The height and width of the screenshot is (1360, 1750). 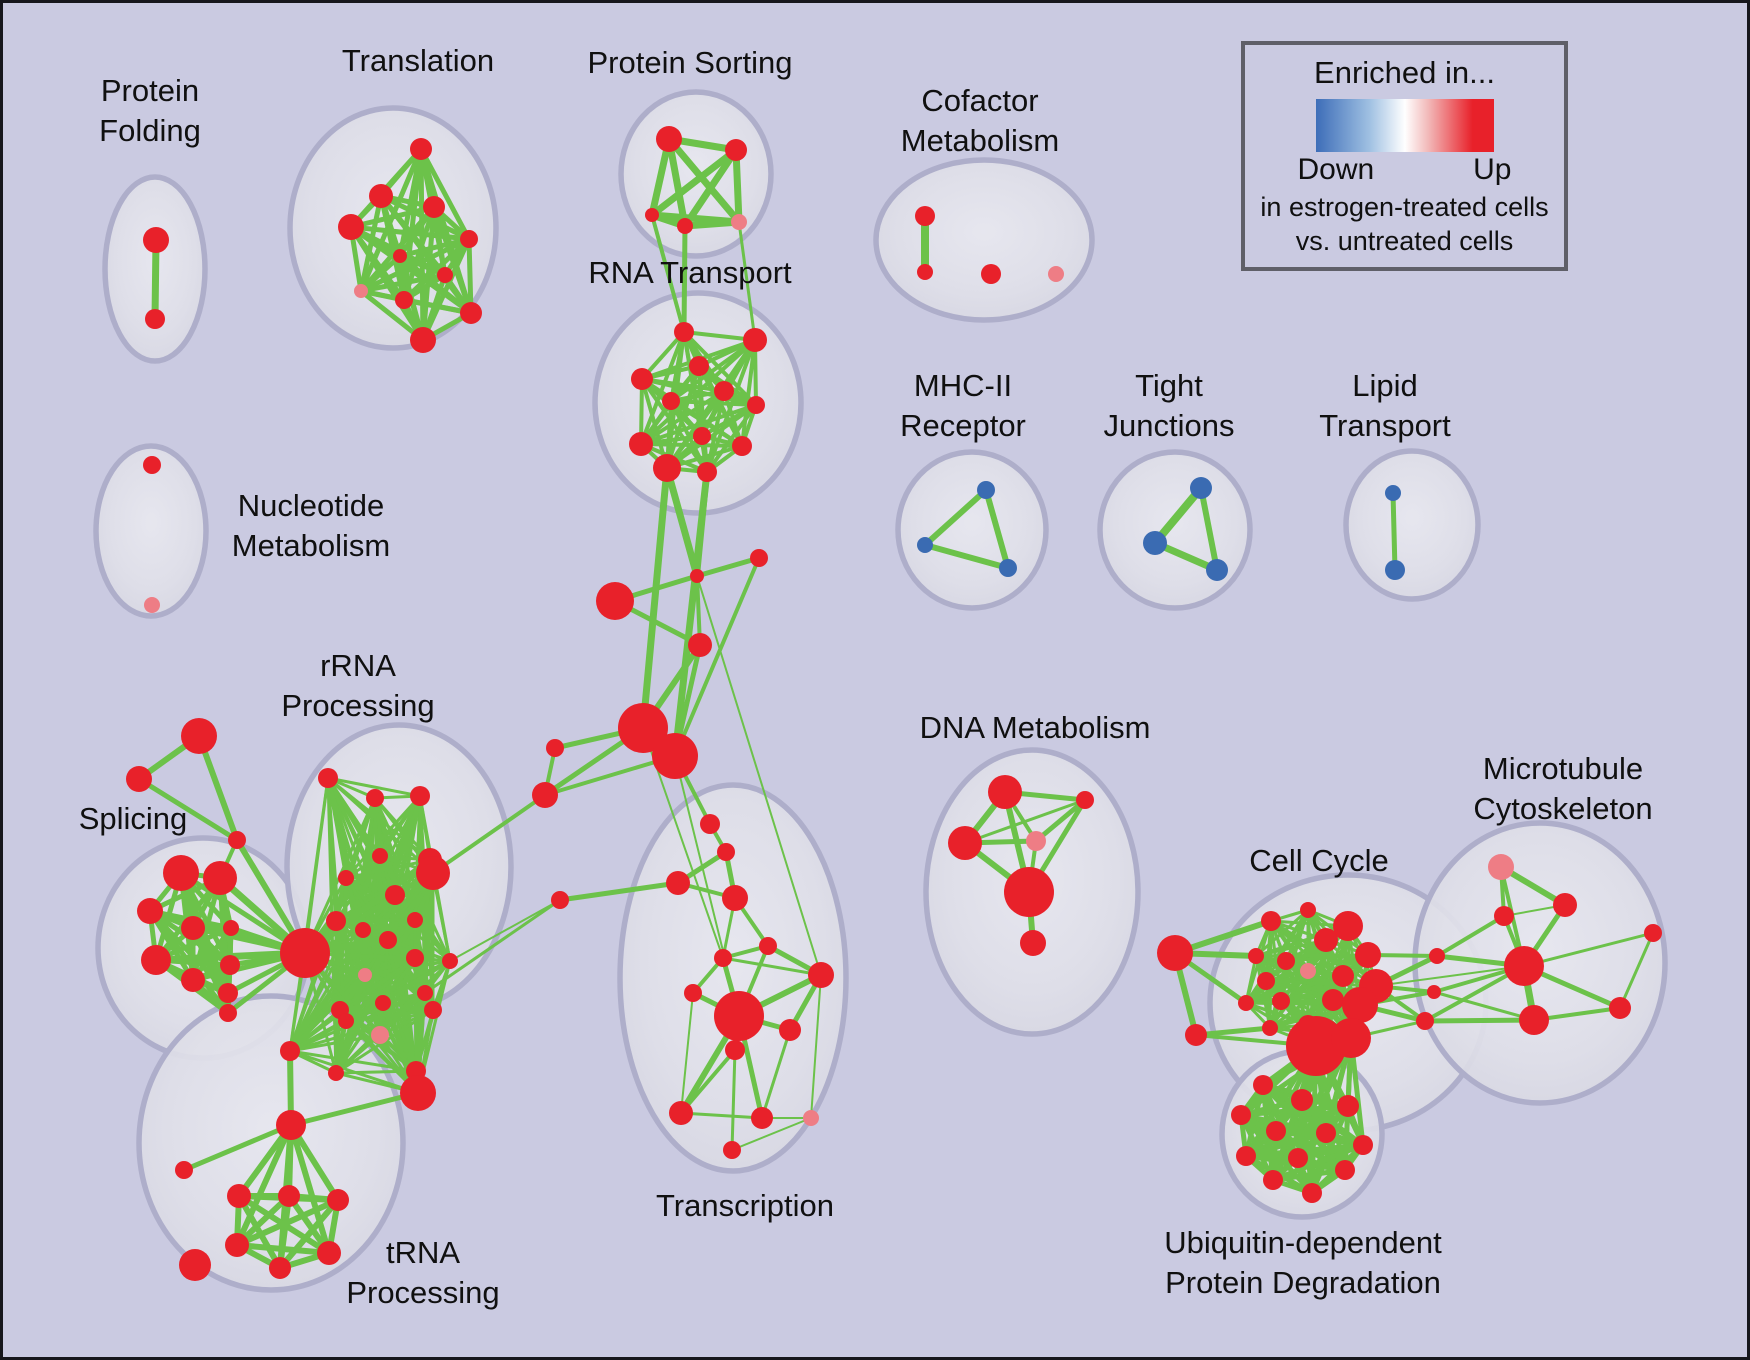 What do you see at coordinates (361, 291) in the screenshot?
I see `network-node-t8` at bounding box center [361, 291].